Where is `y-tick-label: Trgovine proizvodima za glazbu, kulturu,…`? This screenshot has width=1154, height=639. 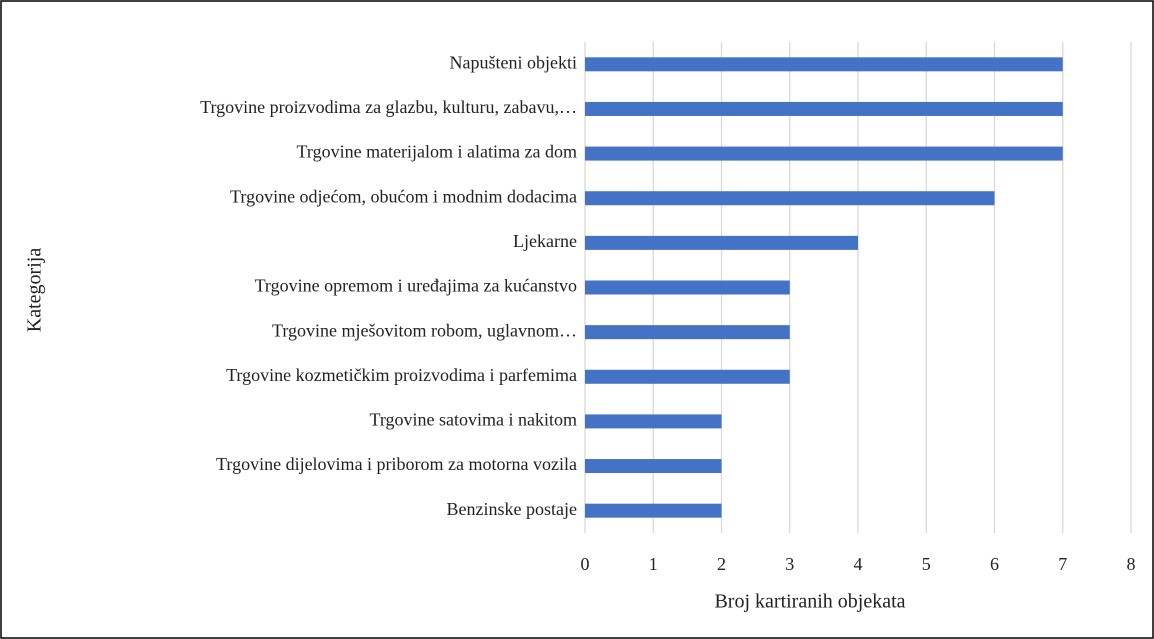 y-tick-label: Trgovine proizvodima za glazbu, kulturu,… is located at coordinates (388, 107).